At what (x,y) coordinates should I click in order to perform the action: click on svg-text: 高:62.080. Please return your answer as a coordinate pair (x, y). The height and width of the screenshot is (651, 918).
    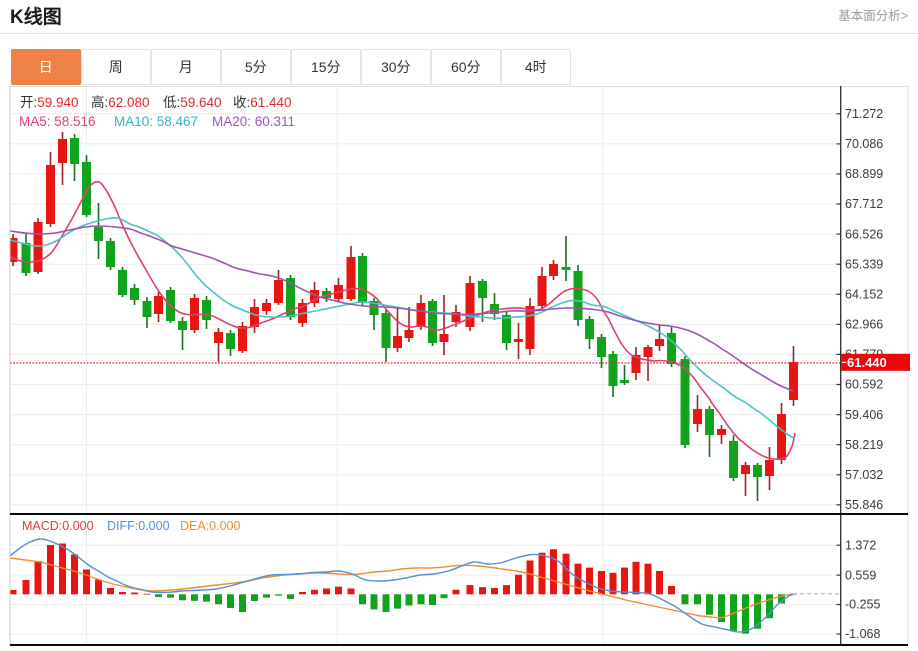
    Looking at the image, I should click on (120, 102).